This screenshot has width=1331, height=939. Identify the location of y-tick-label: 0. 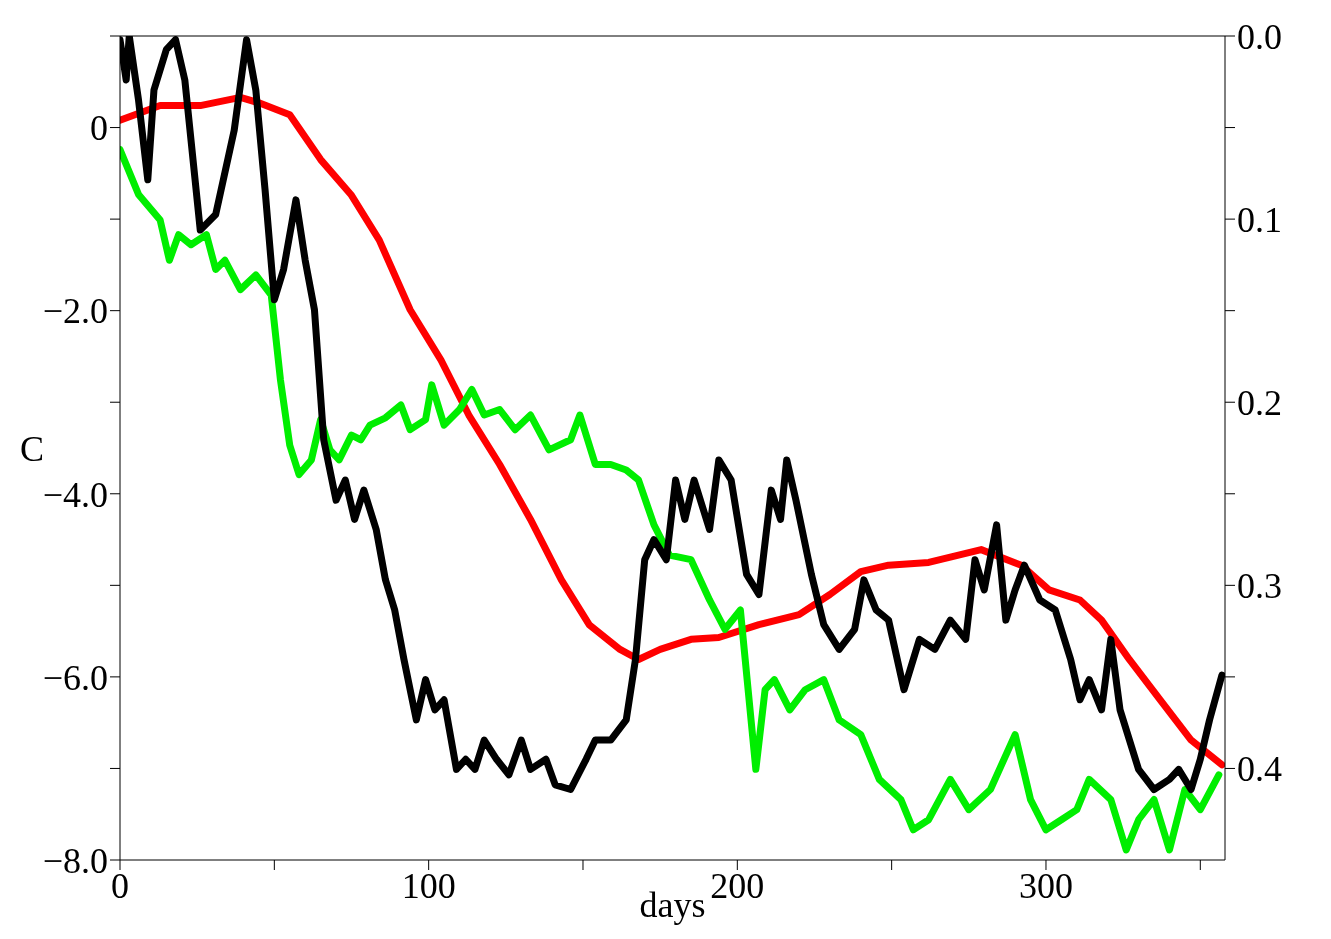
(99, 128).